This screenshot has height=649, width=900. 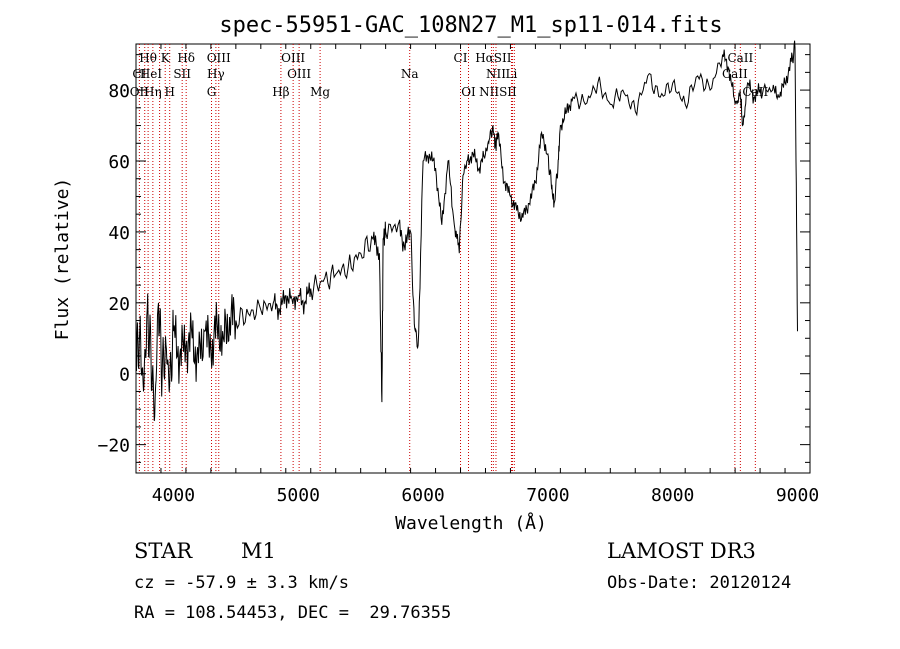 I want to click on spectral-line-label: Li, so click(x=512, y=74).